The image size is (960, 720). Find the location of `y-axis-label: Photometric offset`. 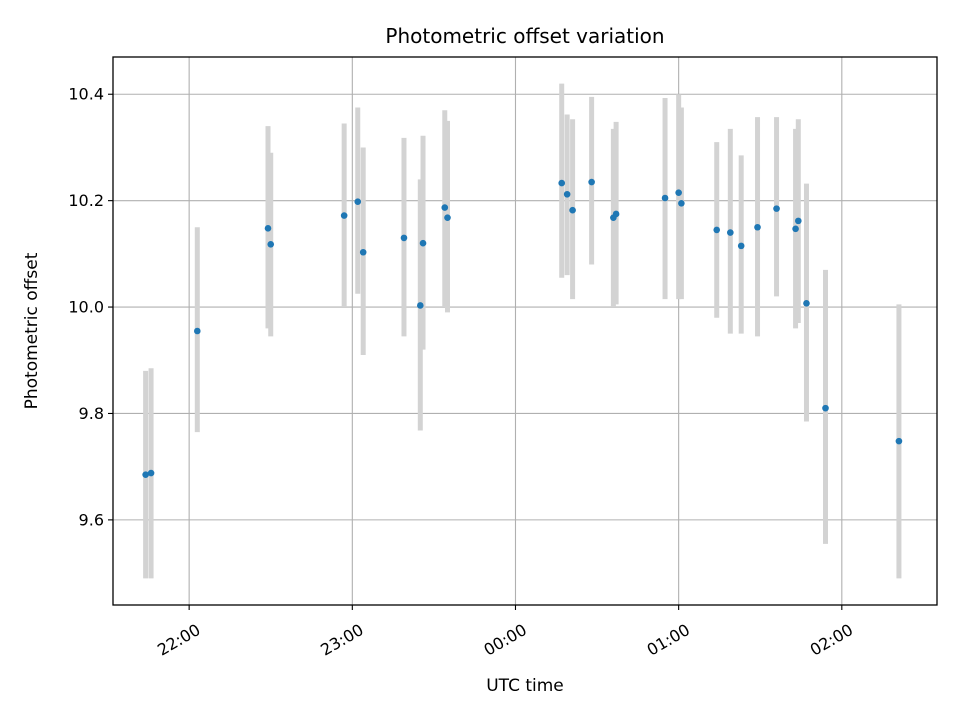

y-axis-label: Photometric offset is located at coordinates (32, 330).